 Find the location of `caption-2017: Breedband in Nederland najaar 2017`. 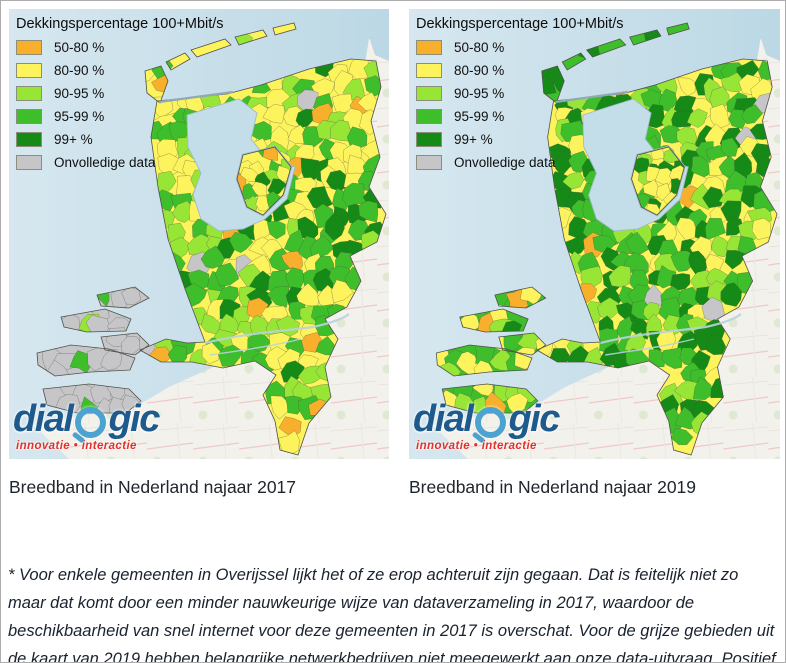

caption-2017: Breedband in Nederland najaar 2017 is located at coordinates (153, 487).